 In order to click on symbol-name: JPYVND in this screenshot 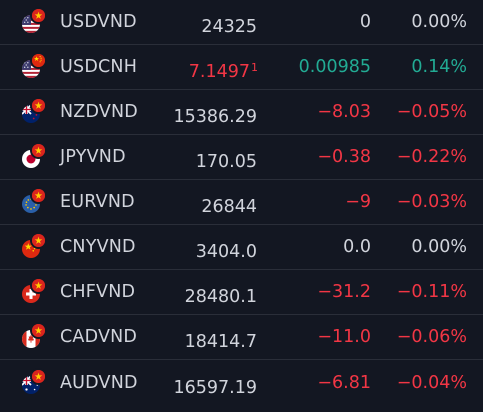, I will do `click(93, 157)`.